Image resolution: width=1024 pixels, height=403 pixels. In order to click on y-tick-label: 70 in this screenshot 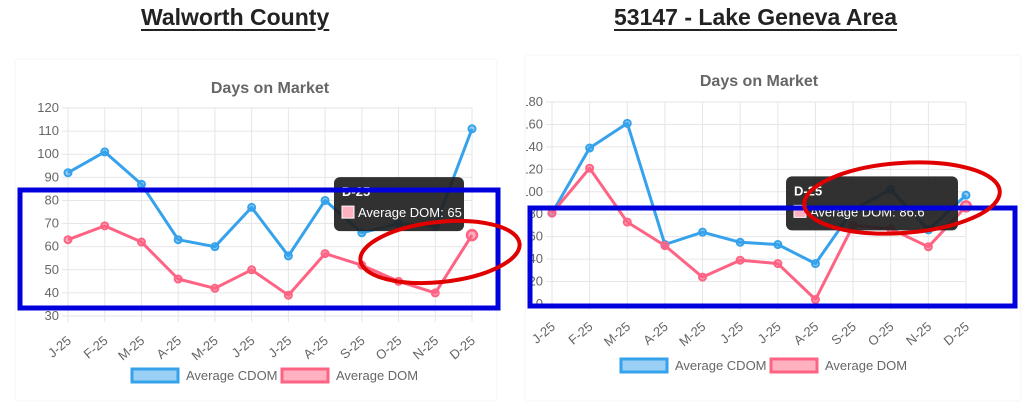, I will do `click(52, 223)`.